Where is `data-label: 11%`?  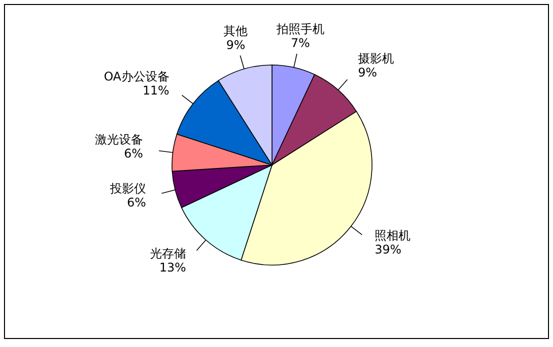 data-label: 11% is located at coordinates (156, 90).